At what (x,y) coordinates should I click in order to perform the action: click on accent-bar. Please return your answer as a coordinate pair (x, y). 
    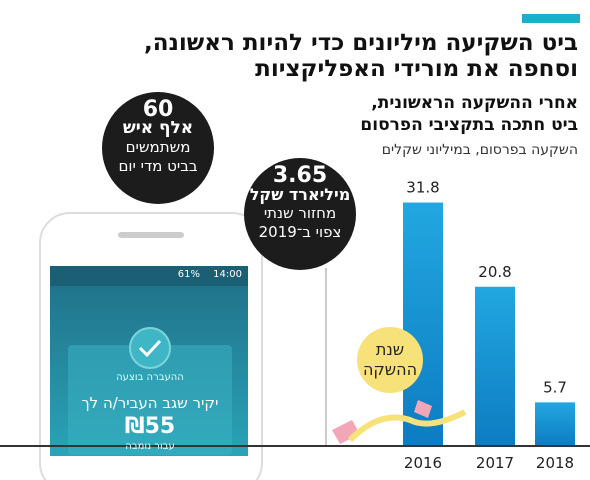
    Looking at the image, I should click on (551, 18).